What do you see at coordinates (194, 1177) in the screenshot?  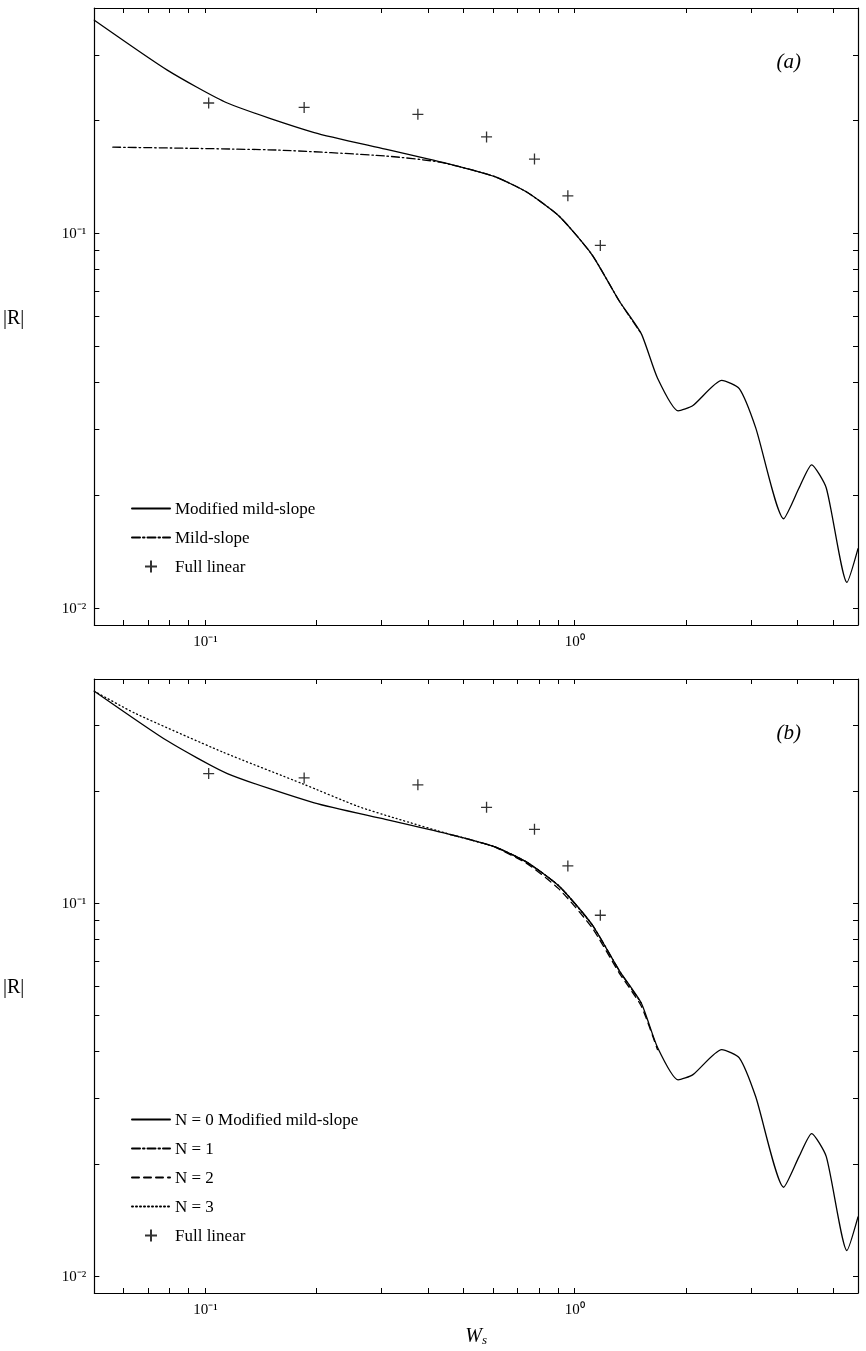 I see `legend-label: N = 2` at bounding box center [194, 1177].